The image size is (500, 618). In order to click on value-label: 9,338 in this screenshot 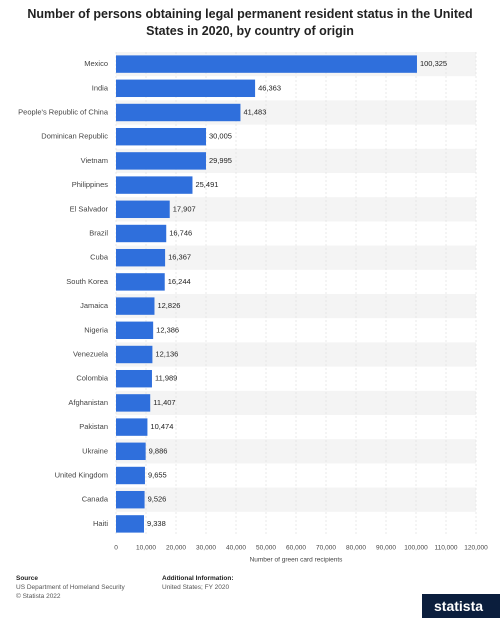, I will do `click(156, 523)`.